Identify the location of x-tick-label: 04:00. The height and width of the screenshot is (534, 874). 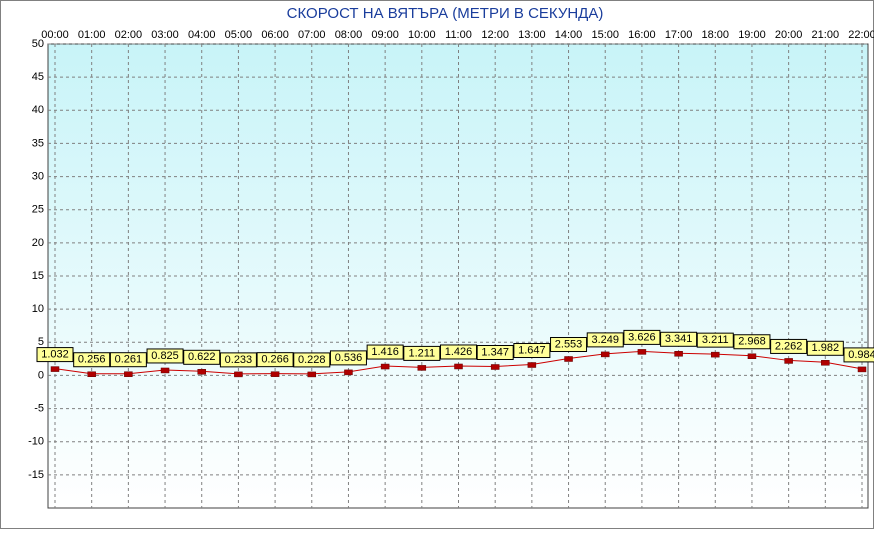
(202, 35).